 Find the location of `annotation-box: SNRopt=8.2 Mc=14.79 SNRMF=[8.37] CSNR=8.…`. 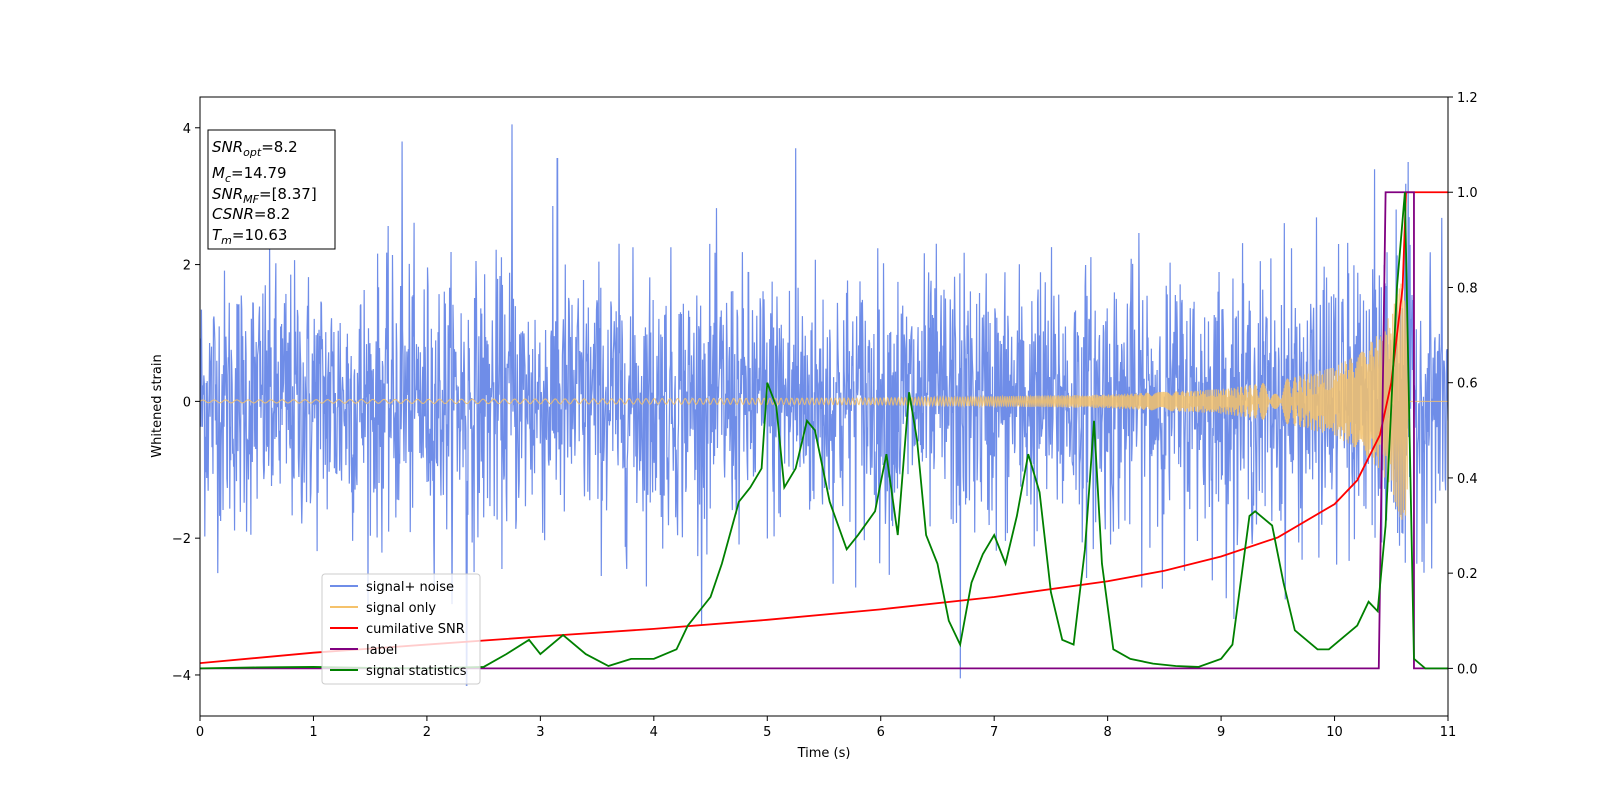

annotation-box: SNRopt=8.2 Mc=14.79 SNRMF=[8.37] CSNR=8.… is located at coordinates (271, 189).